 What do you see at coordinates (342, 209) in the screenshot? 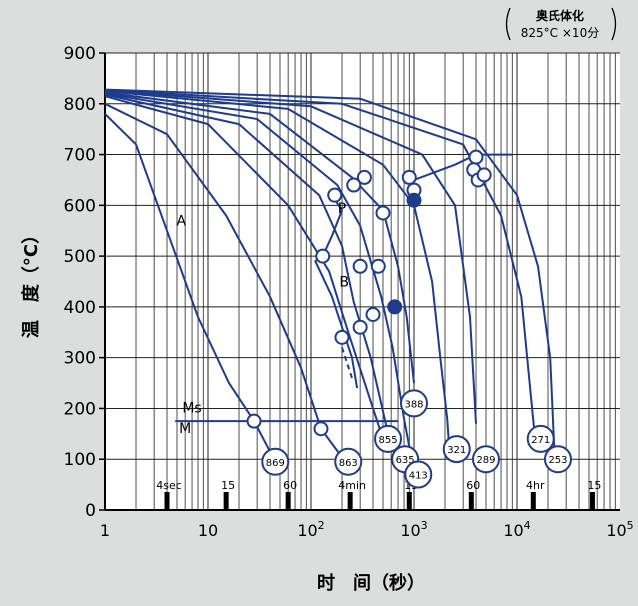
I see `region-label: P` at bounding box center [342, 209].